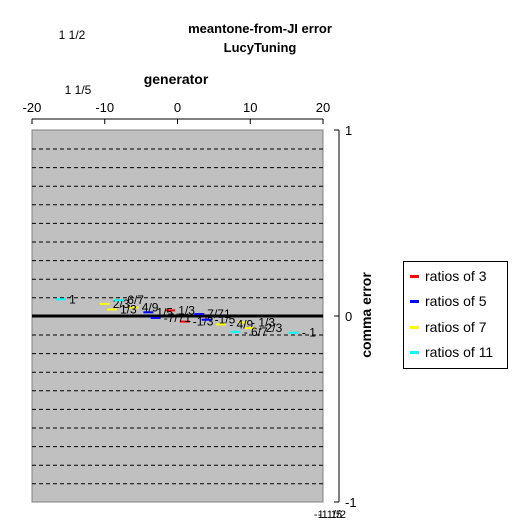  Describe the element at coordinates (72, 35) in the screenshot. I see `stray-label-top-1: 1 1/2` at that location.